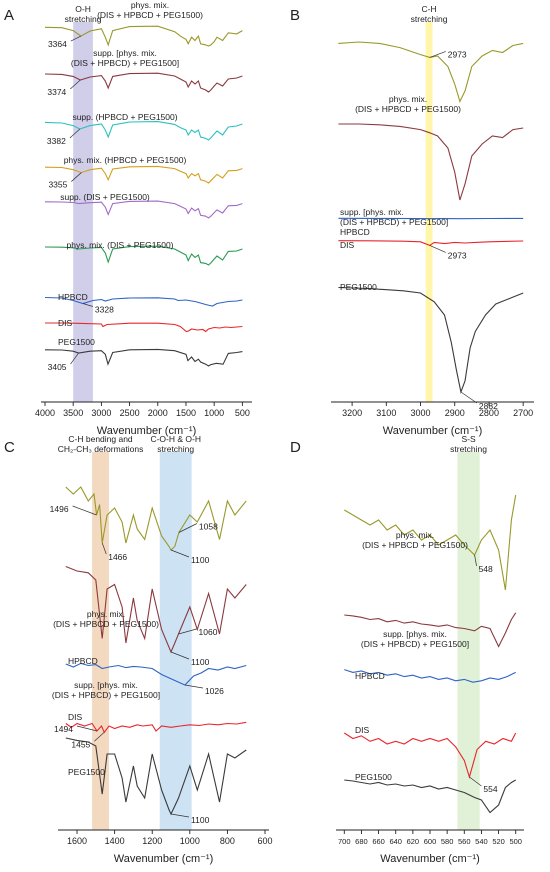  Describe the element at coordinates (488, 406) in the screenshot. I see `peak-annotation: 2882` at that location.